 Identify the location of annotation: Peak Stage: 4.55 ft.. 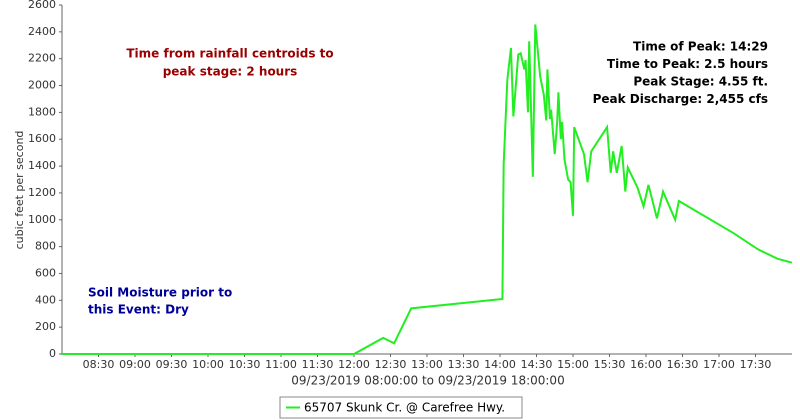
(700, 82).